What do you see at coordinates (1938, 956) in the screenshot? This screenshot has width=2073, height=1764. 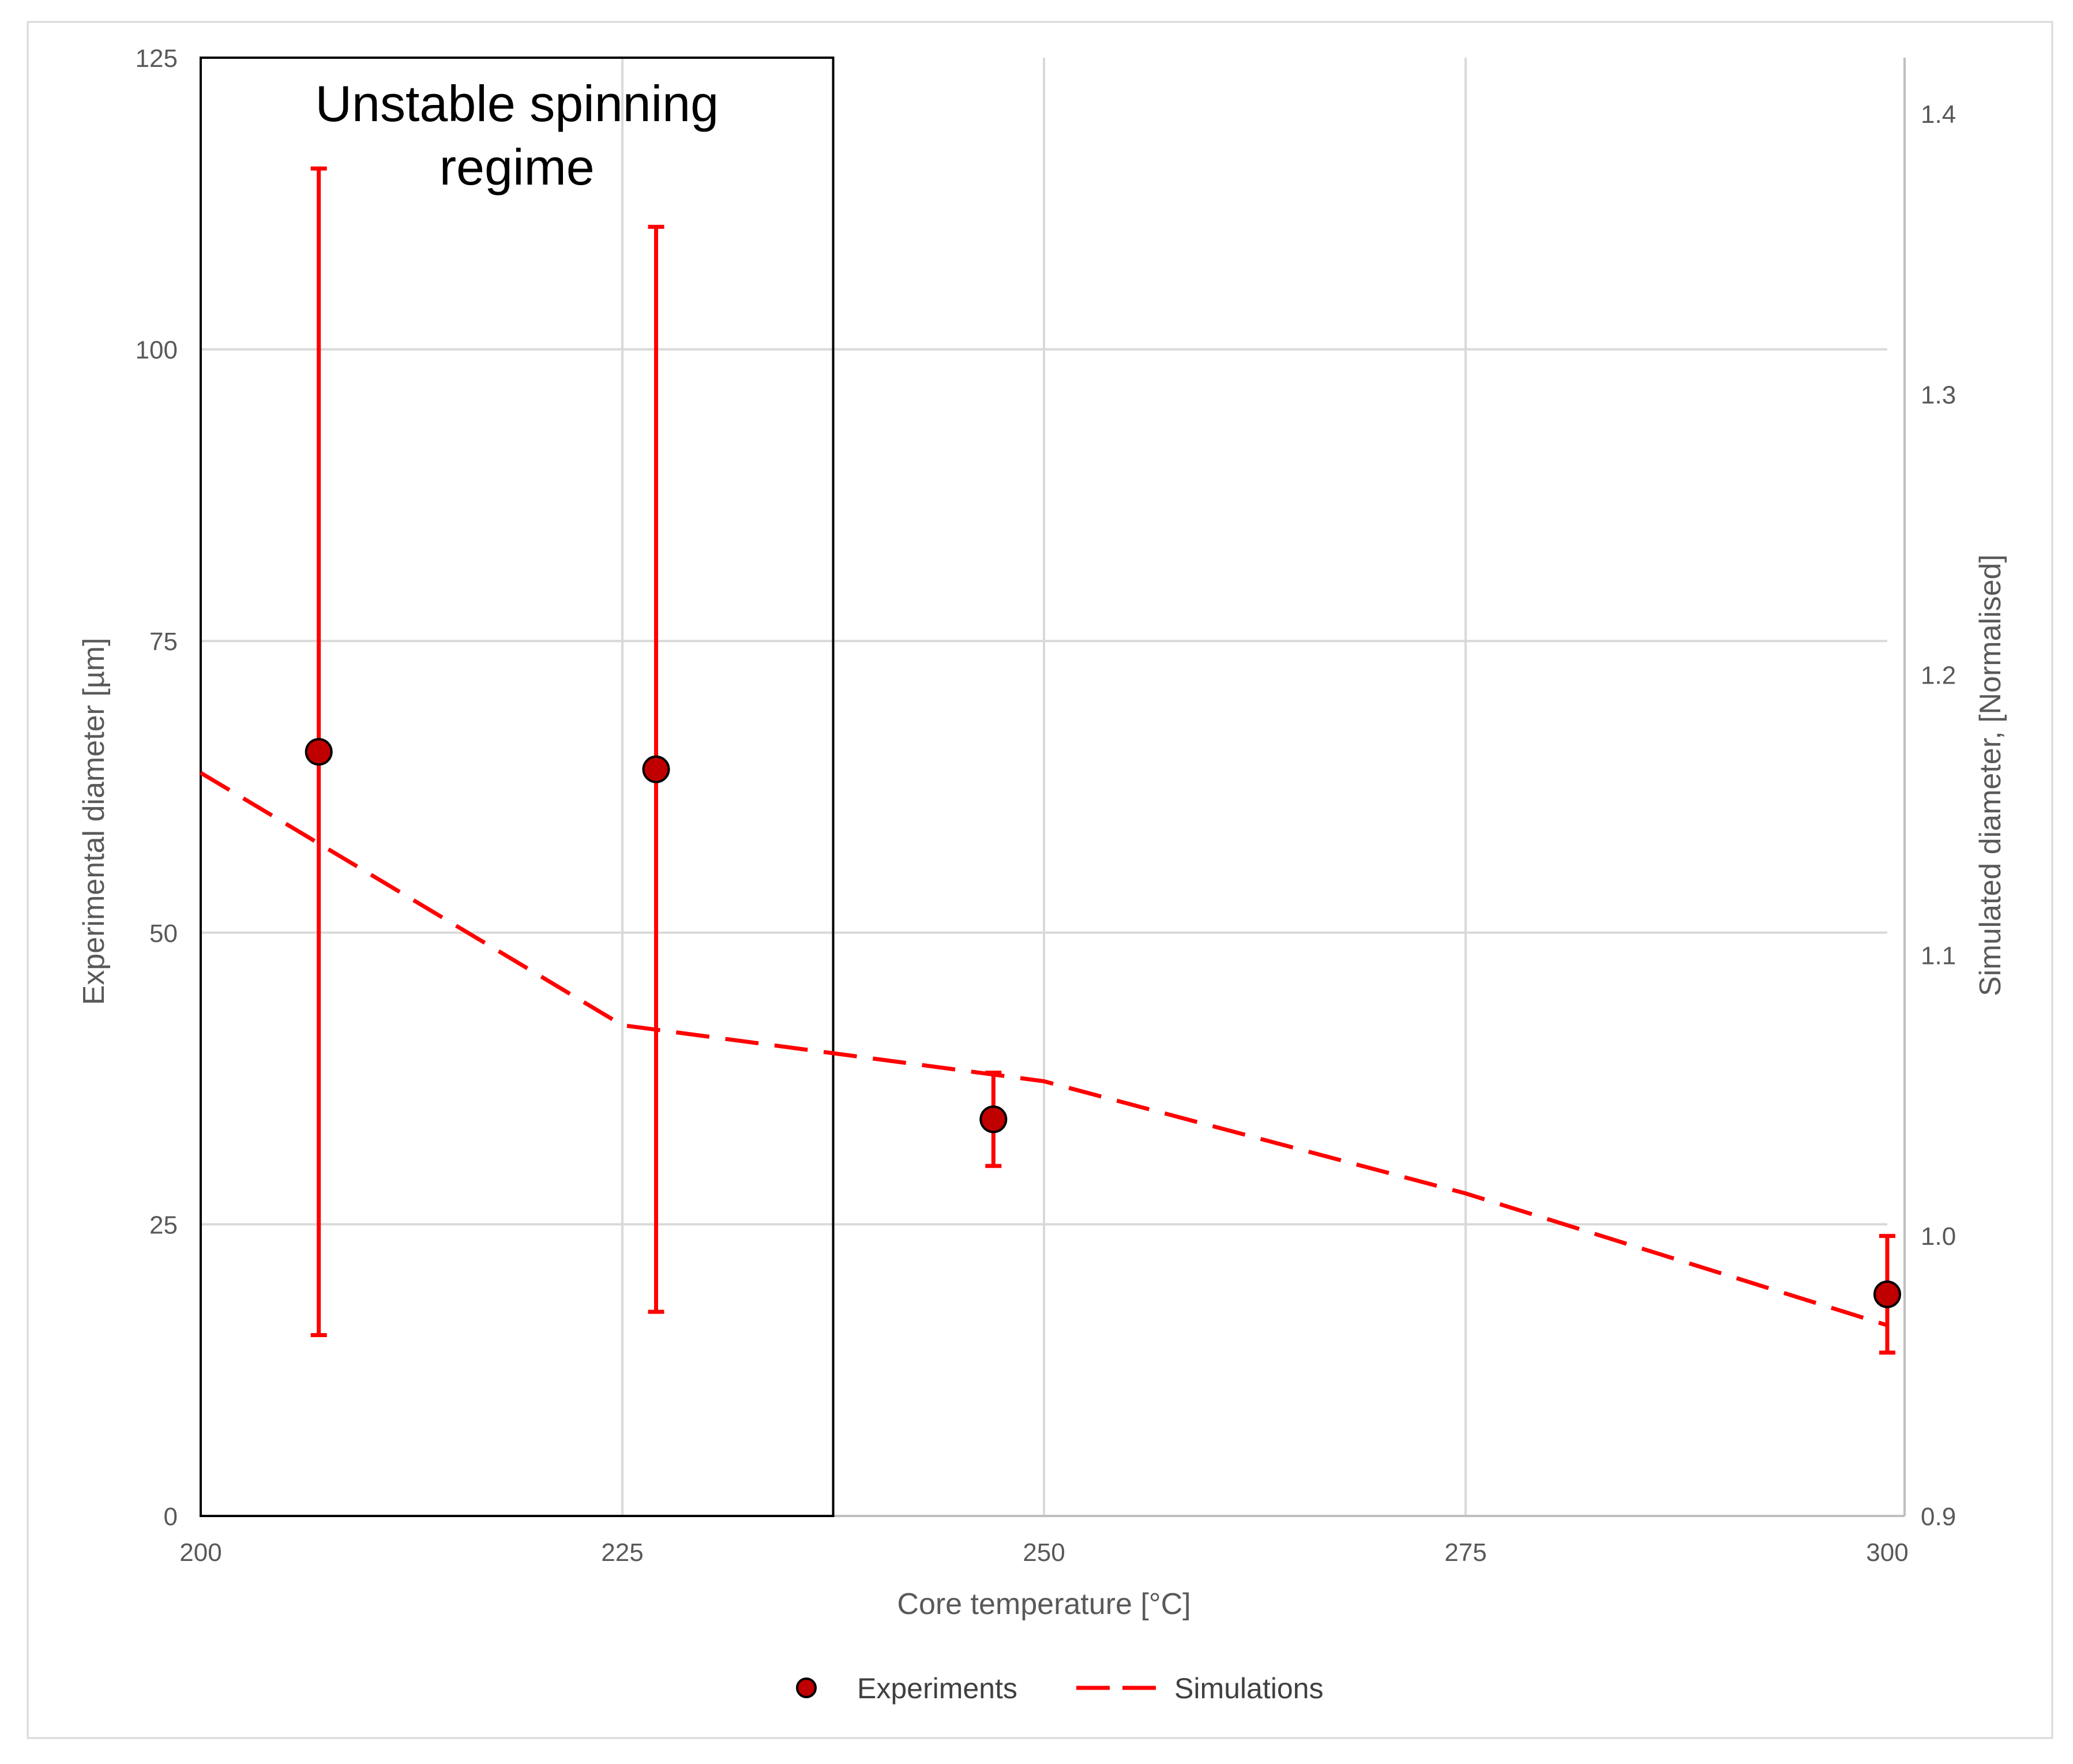 I see `y2-tick-label: 1.1` at bounding box center [1938, 956].